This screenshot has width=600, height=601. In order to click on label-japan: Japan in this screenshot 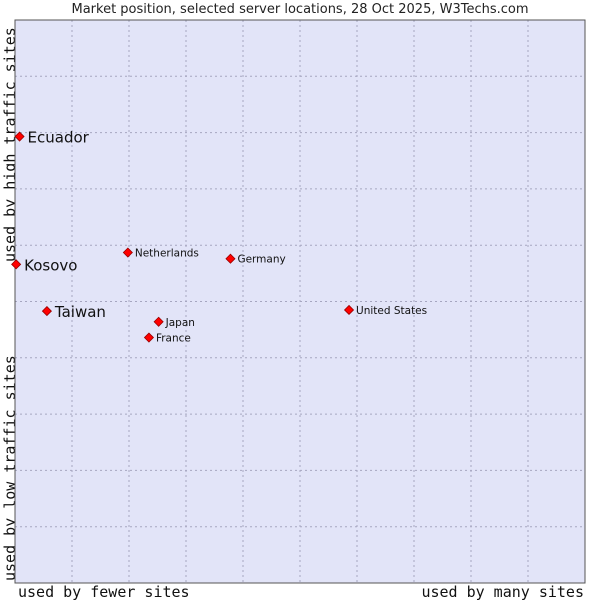, I will do `click(180, 323)`.